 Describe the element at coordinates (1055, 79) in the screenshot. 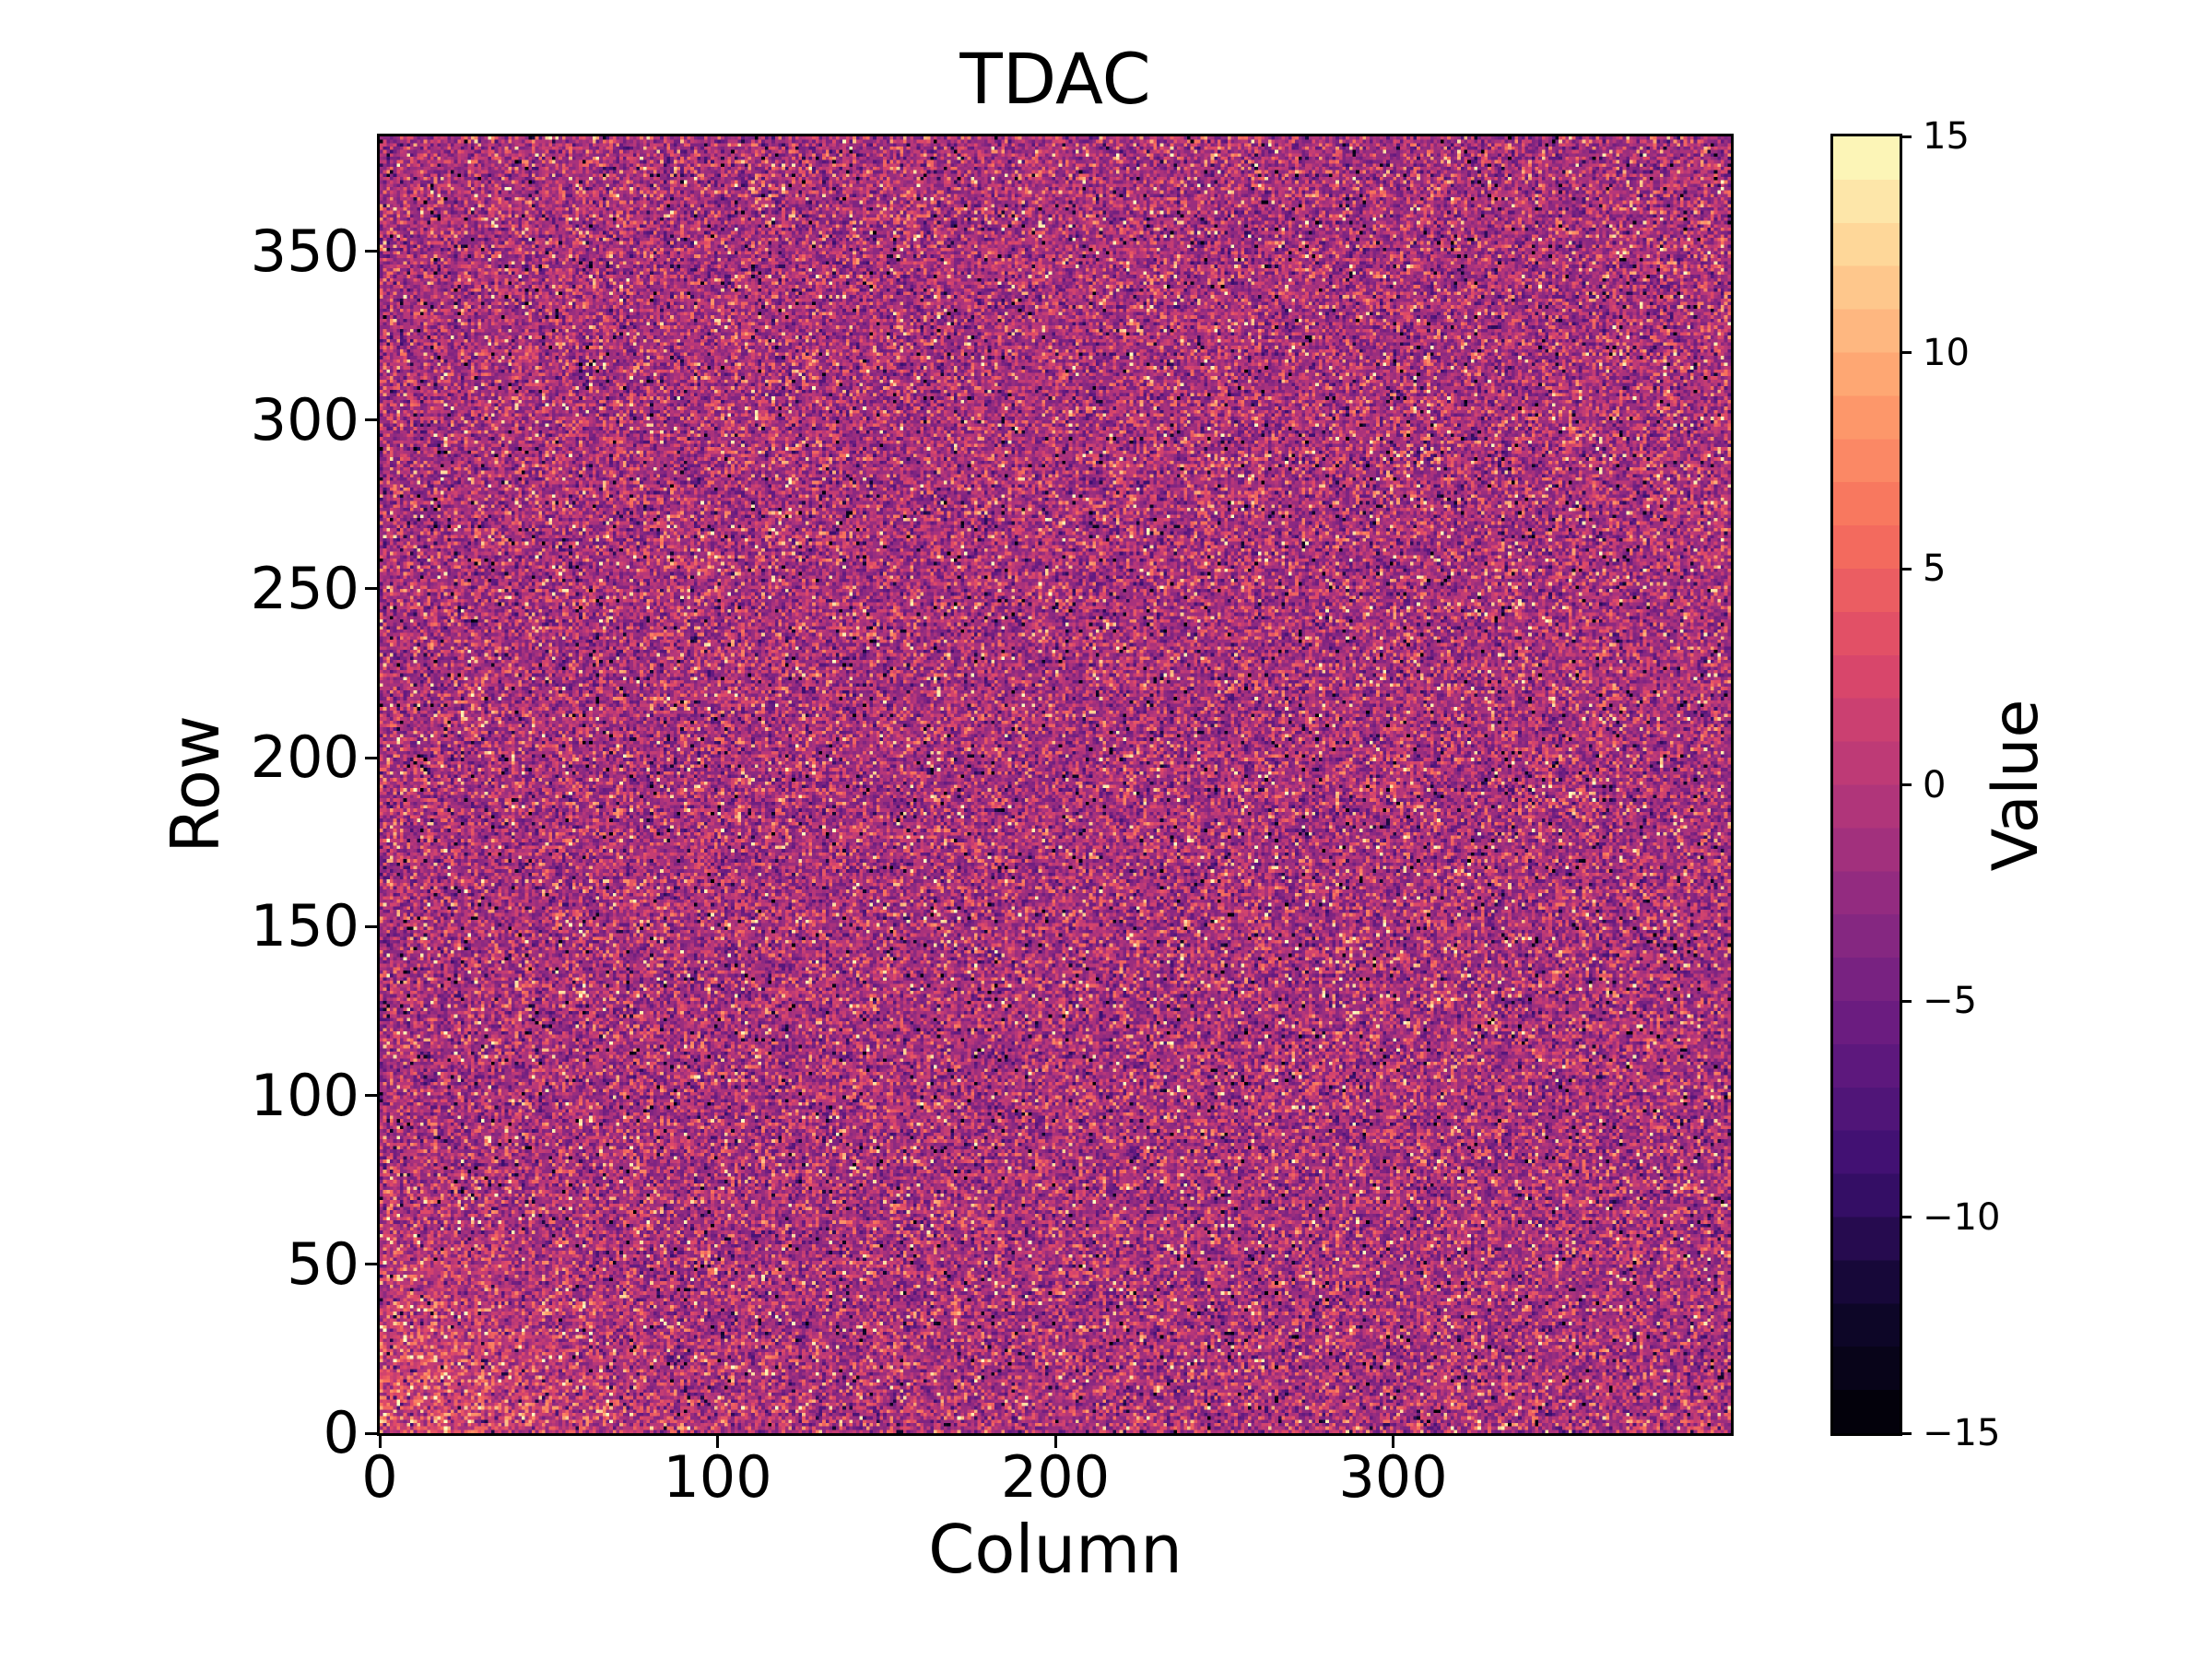

I see `chart-title: TDAC` at that location.